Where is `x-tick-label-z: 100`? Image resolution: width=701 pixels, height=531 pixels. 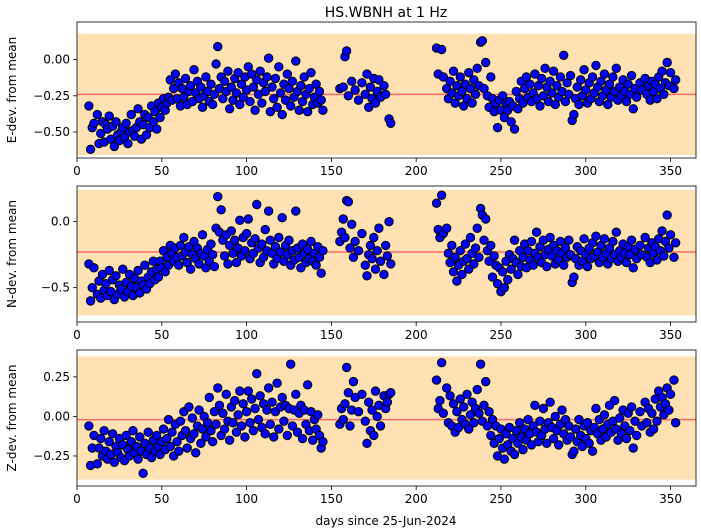 x-tick-label-z: 100 is located at coordinates (246, 499).